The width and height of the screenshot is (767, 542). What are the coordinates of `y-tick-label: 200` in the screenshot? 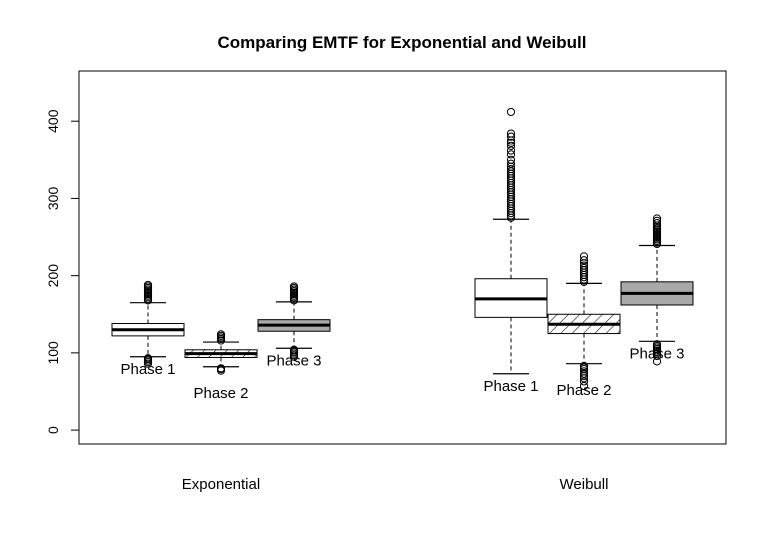 It's located at (53, 276).